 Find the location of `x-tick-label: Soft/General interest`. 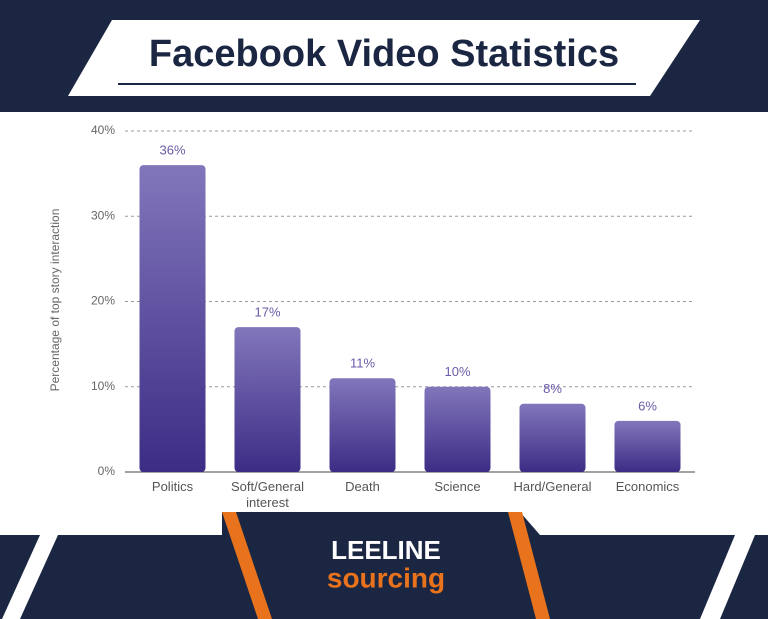

x-tick-label: Soft/General interest is located at coordinates (267, 494).